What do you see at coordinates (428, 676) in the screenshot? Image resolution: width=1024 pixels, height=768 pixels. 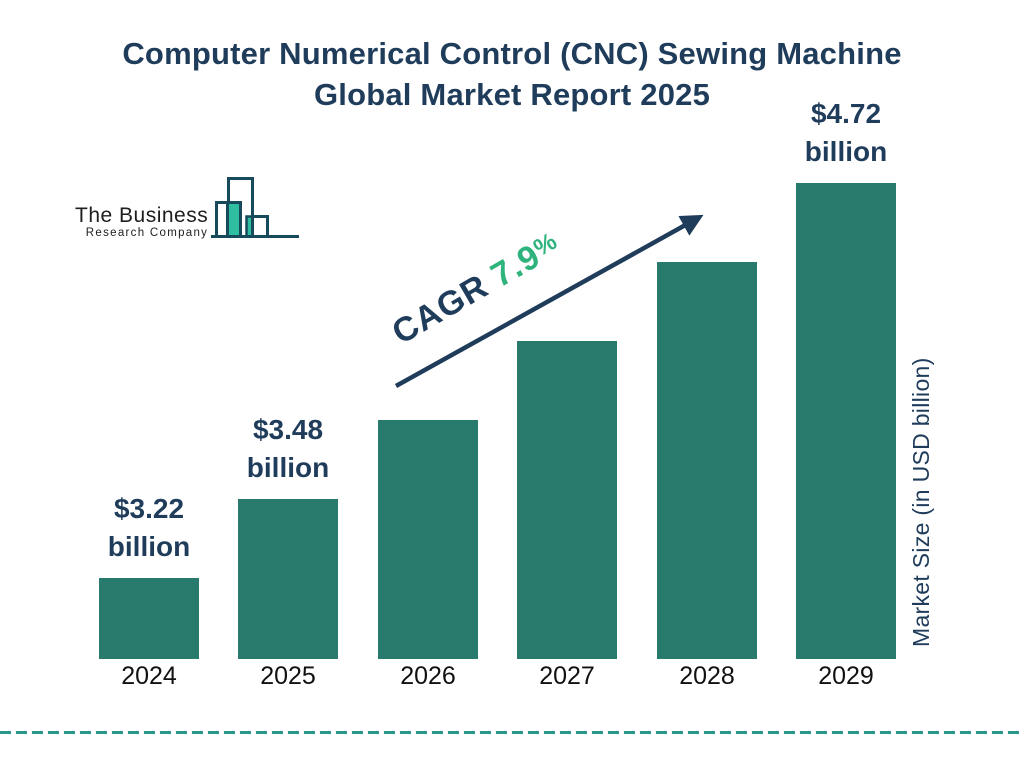 I see `x-axis-label-2026: 2026` at bounding box center [428, 676].